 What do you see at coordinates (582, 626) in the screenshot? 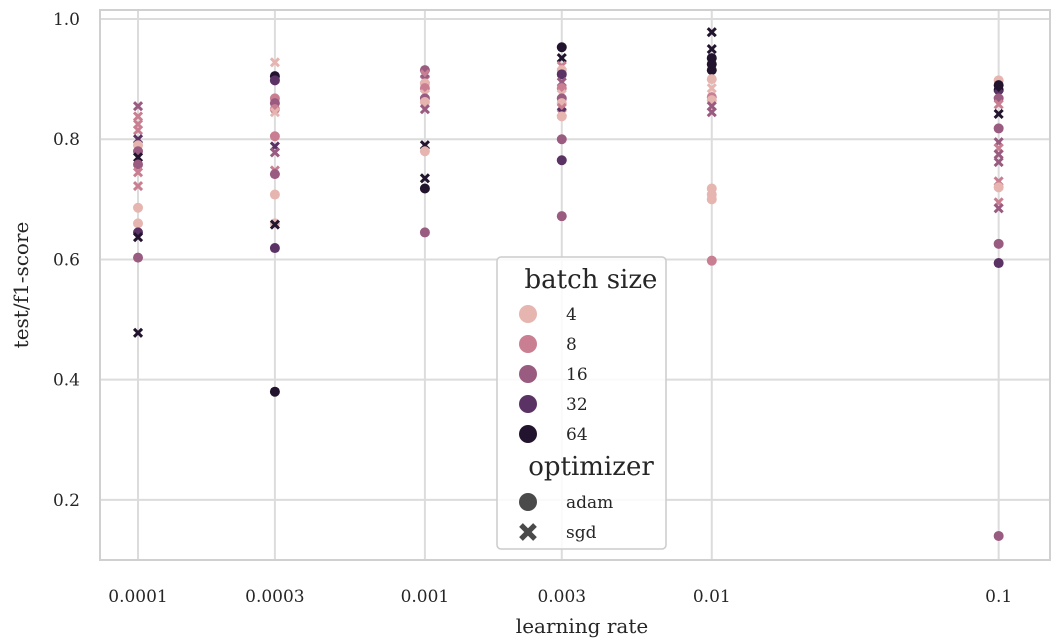
I see `x-axis-label: learning rate` at bounding box center [582, 626].